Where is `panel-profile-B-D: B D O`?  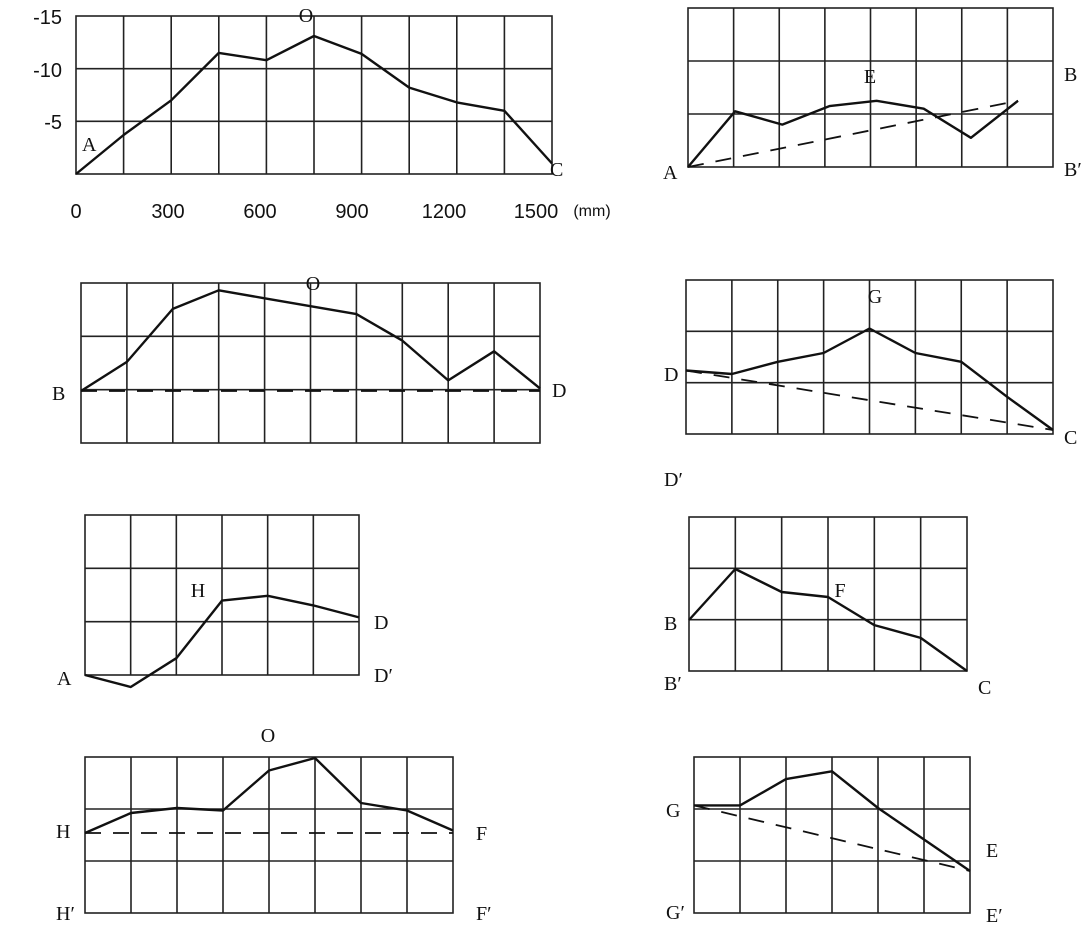 panel-profile-B-D: B D O is located at coordinates (309, 358).